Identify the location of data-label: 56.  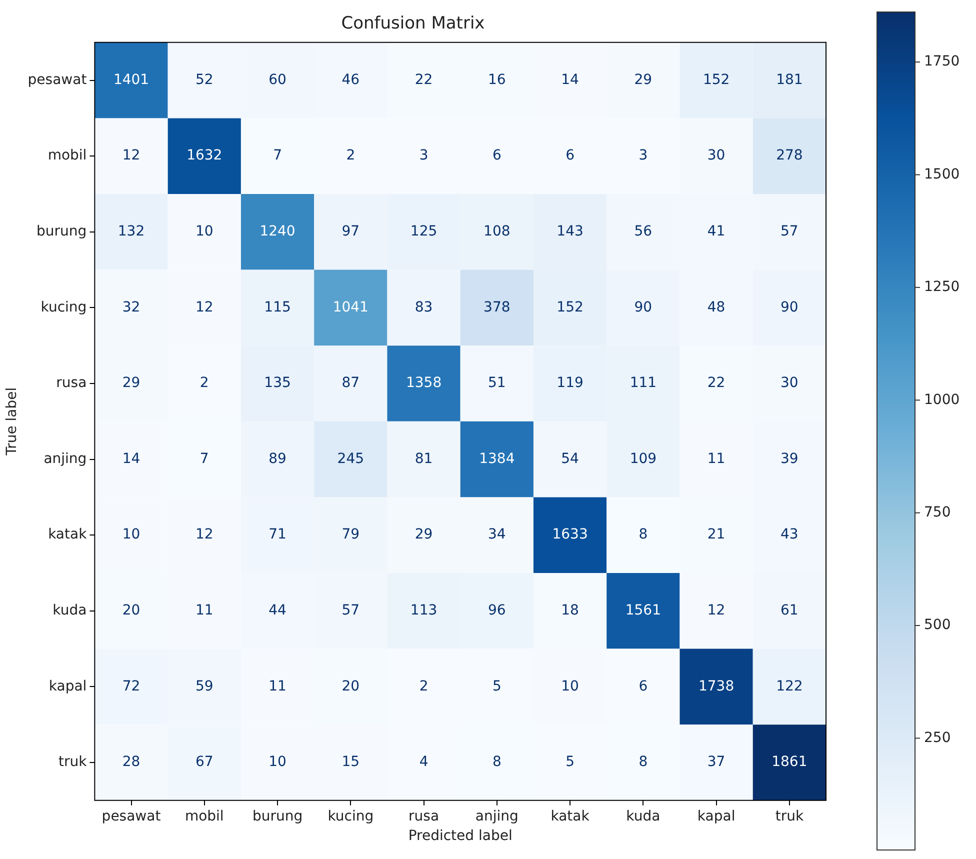
(643, 232).